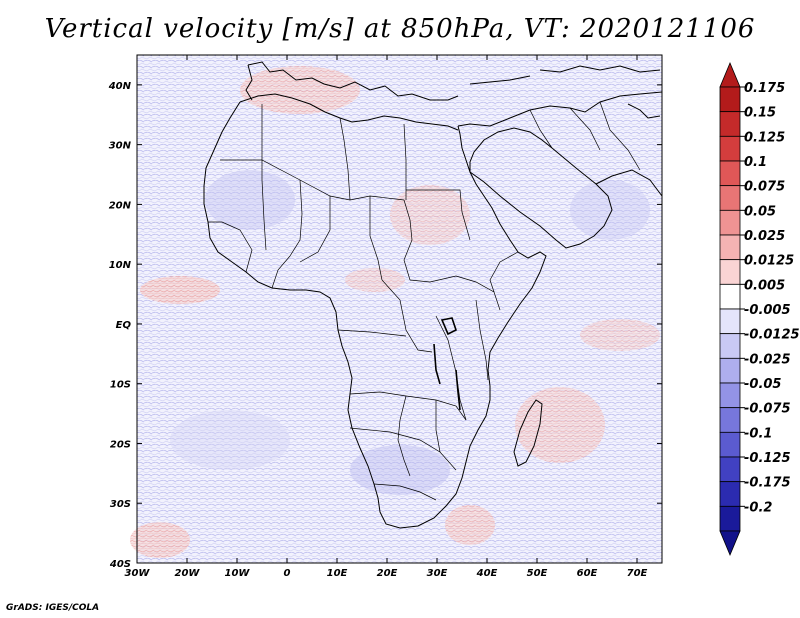 Image resolution: width=800 pixels, height=618 pixels. Describe the element at coordinates (767, 409) in the screenshot. I see `colorbar-label: -0.075` at that location.